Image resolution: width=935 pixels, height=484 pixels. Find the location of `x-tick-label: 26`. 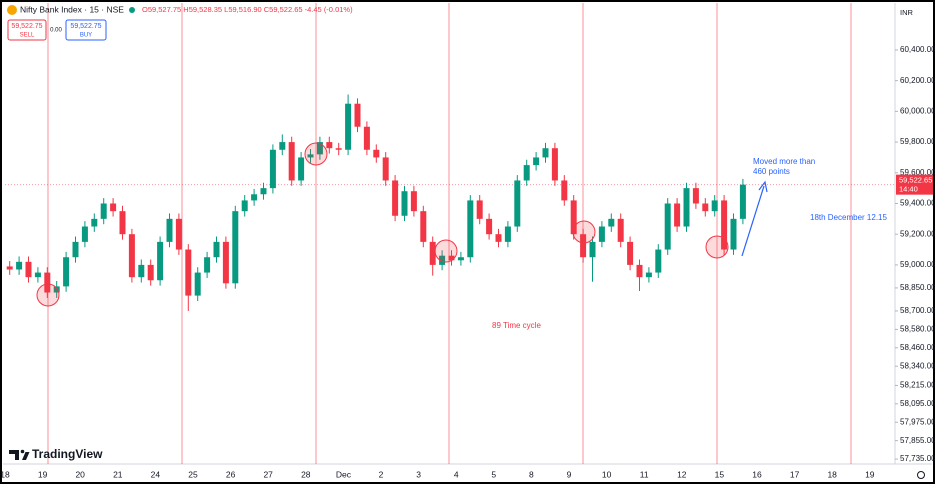

x-tick-label: 26 is located at coordinates (231, 474).